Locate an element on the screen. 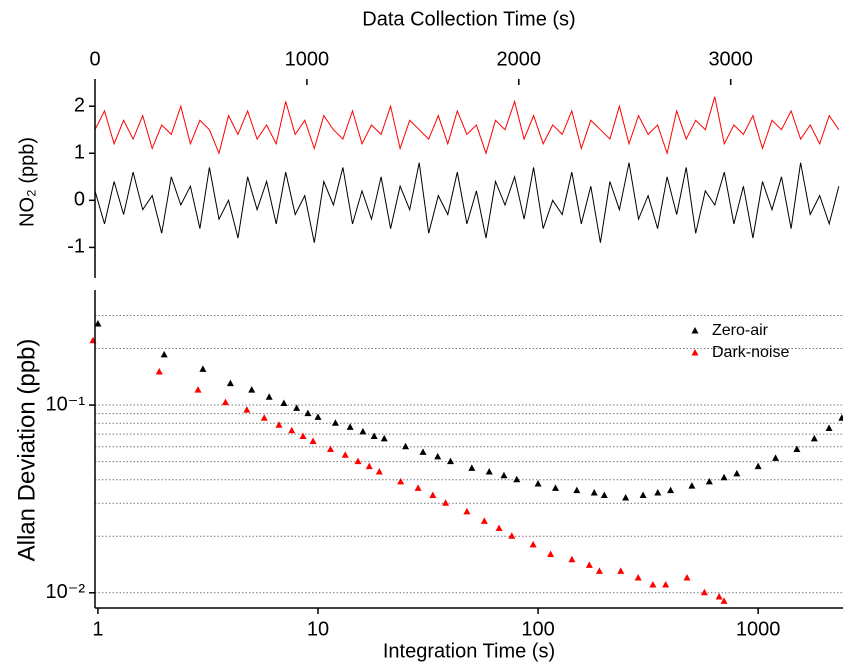  bottom-x-axis-title: Integration Time (s) is located at coordinates (469, 651).